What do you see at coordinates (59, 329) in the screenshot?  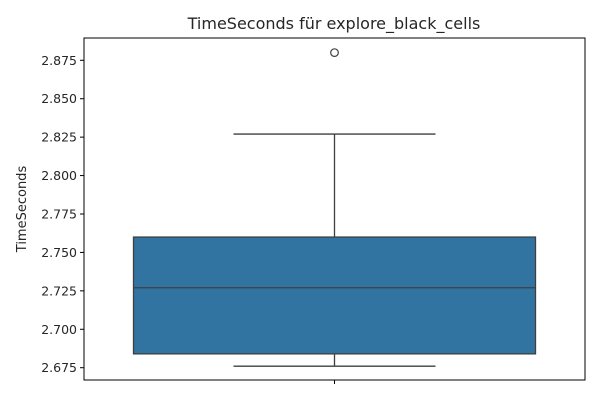 I see `y-tick-label: 2.700` at bounding box center [59, 329].